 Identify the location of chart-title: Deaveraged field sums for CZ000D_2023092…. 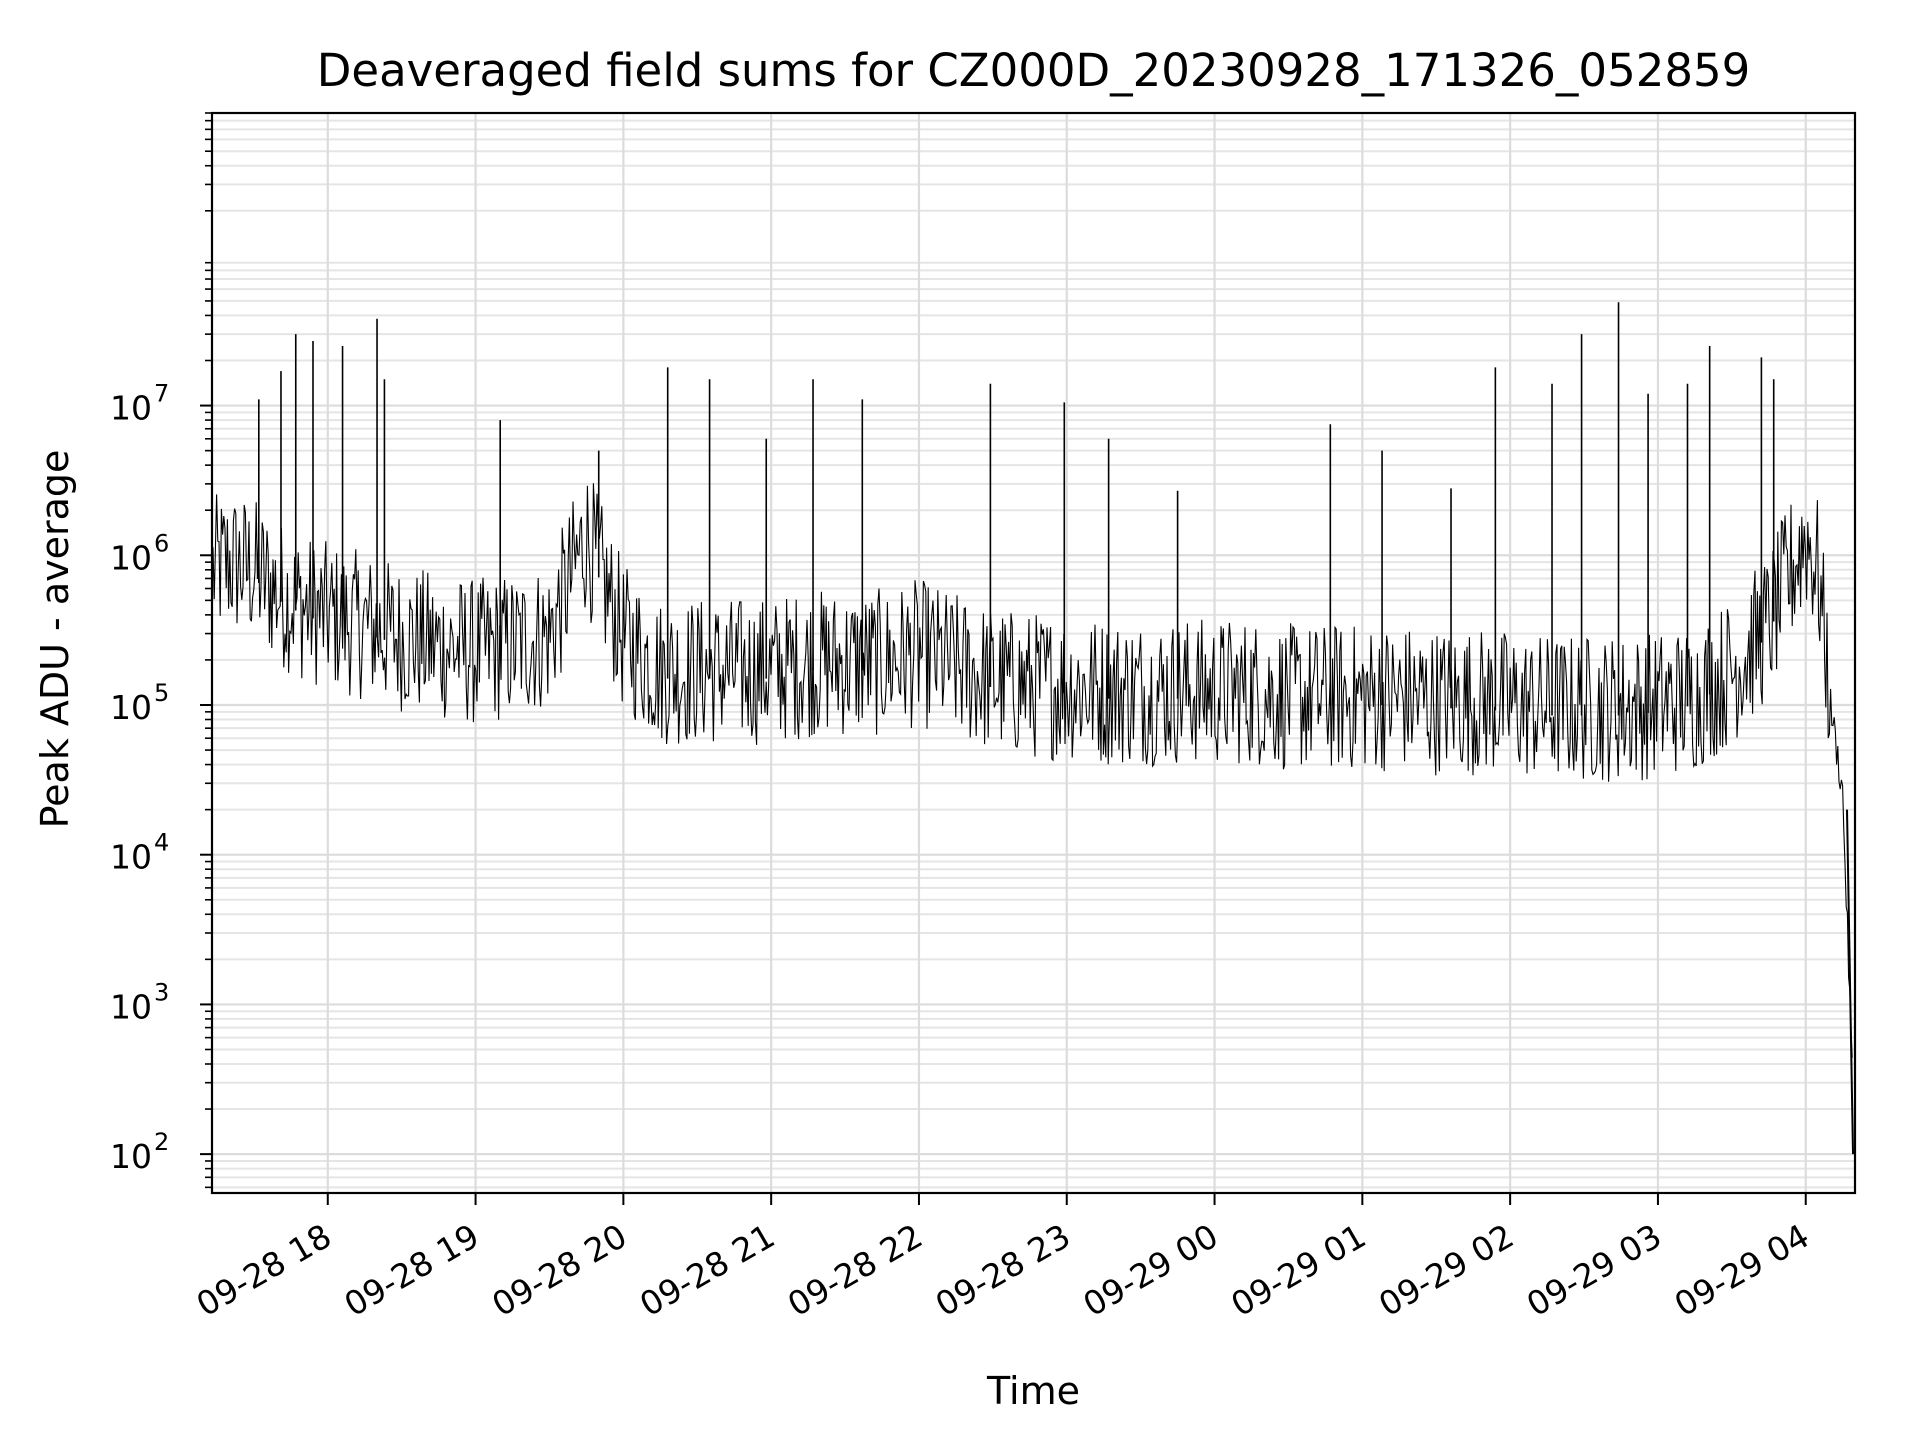
(1033, 70).